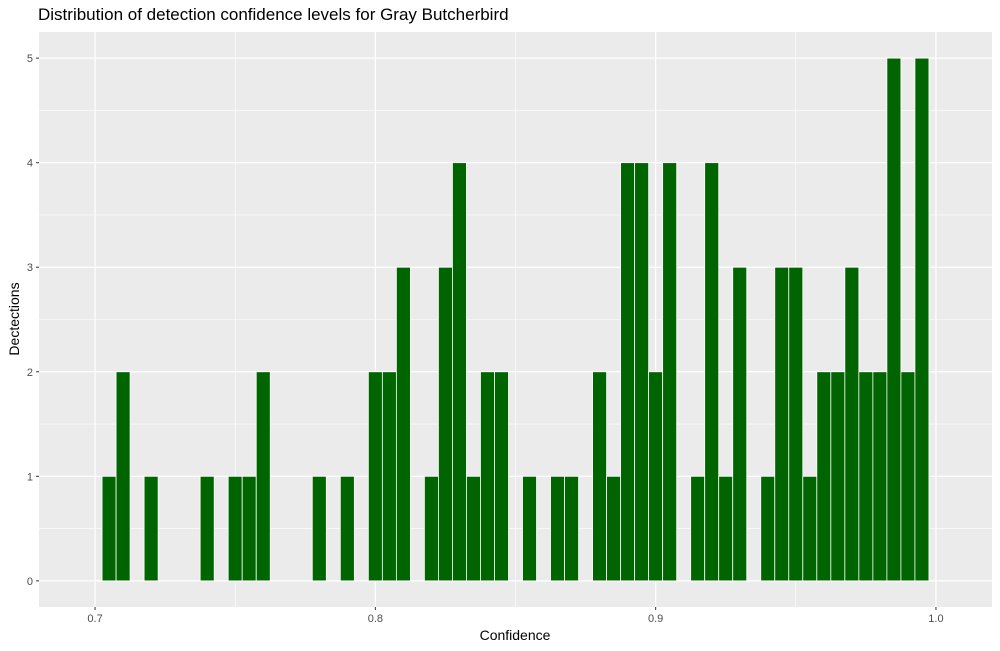  I want to click on y-tick-label: 4, so click(30, 164).